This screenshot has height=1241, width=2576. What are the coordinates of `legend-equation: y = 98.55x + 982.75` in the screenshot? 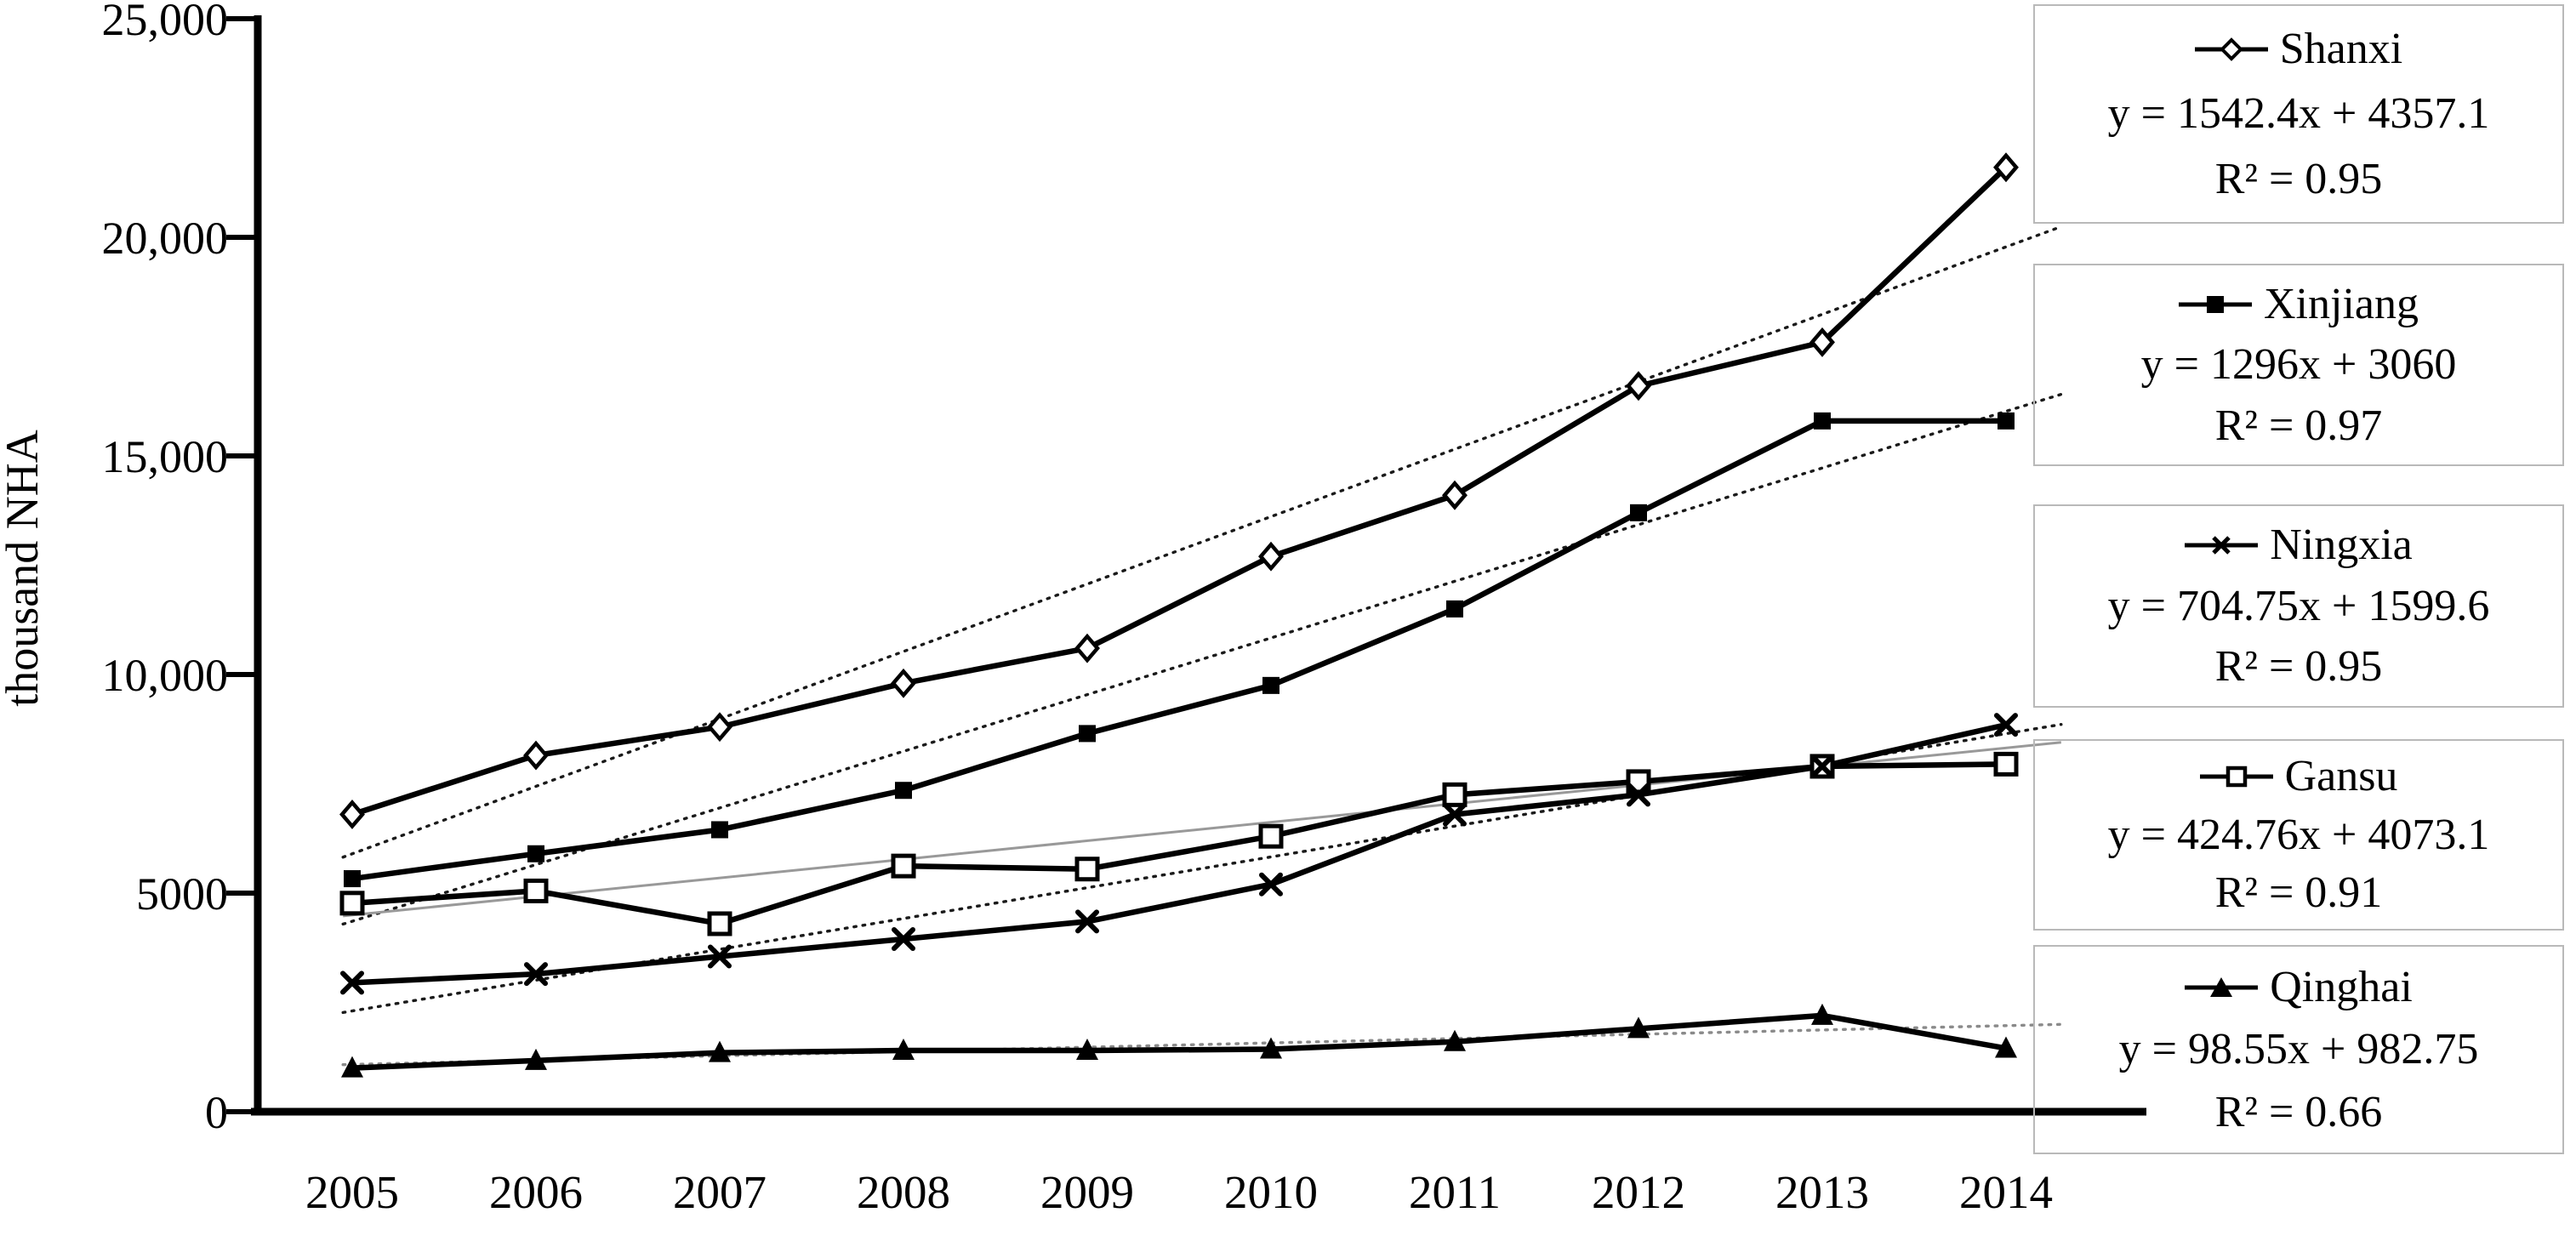 It's located at (2298, 1049).